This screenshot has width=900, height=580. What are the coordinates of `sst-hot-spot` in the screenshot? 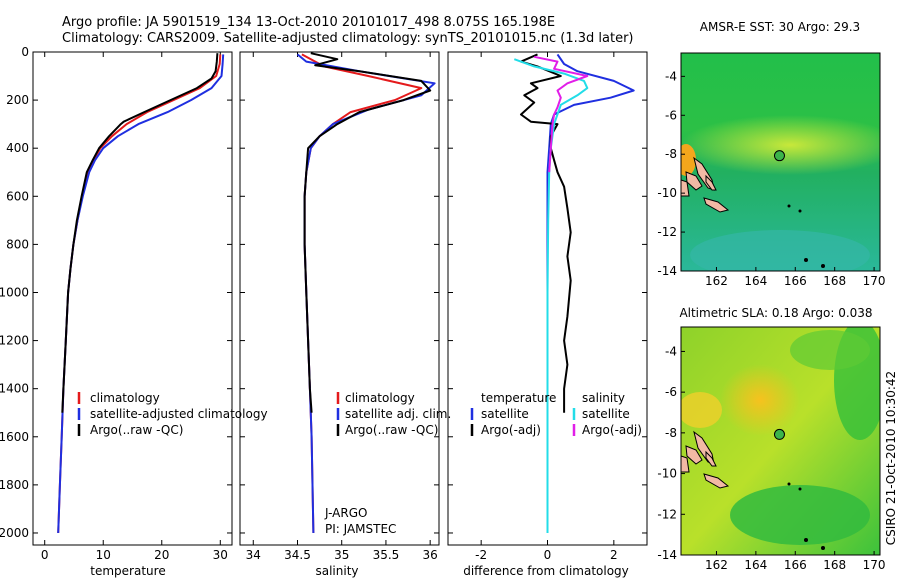 It's located at (688, 160).